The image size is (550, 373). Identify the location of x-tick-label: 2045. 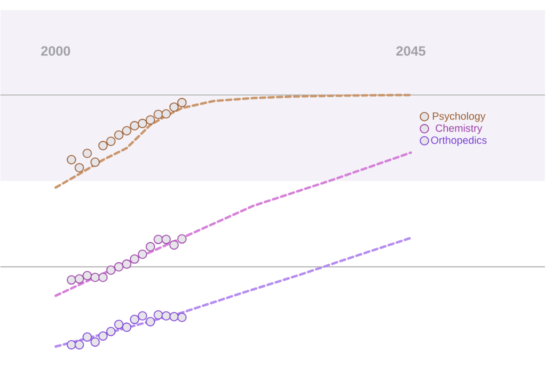
(411, 51).